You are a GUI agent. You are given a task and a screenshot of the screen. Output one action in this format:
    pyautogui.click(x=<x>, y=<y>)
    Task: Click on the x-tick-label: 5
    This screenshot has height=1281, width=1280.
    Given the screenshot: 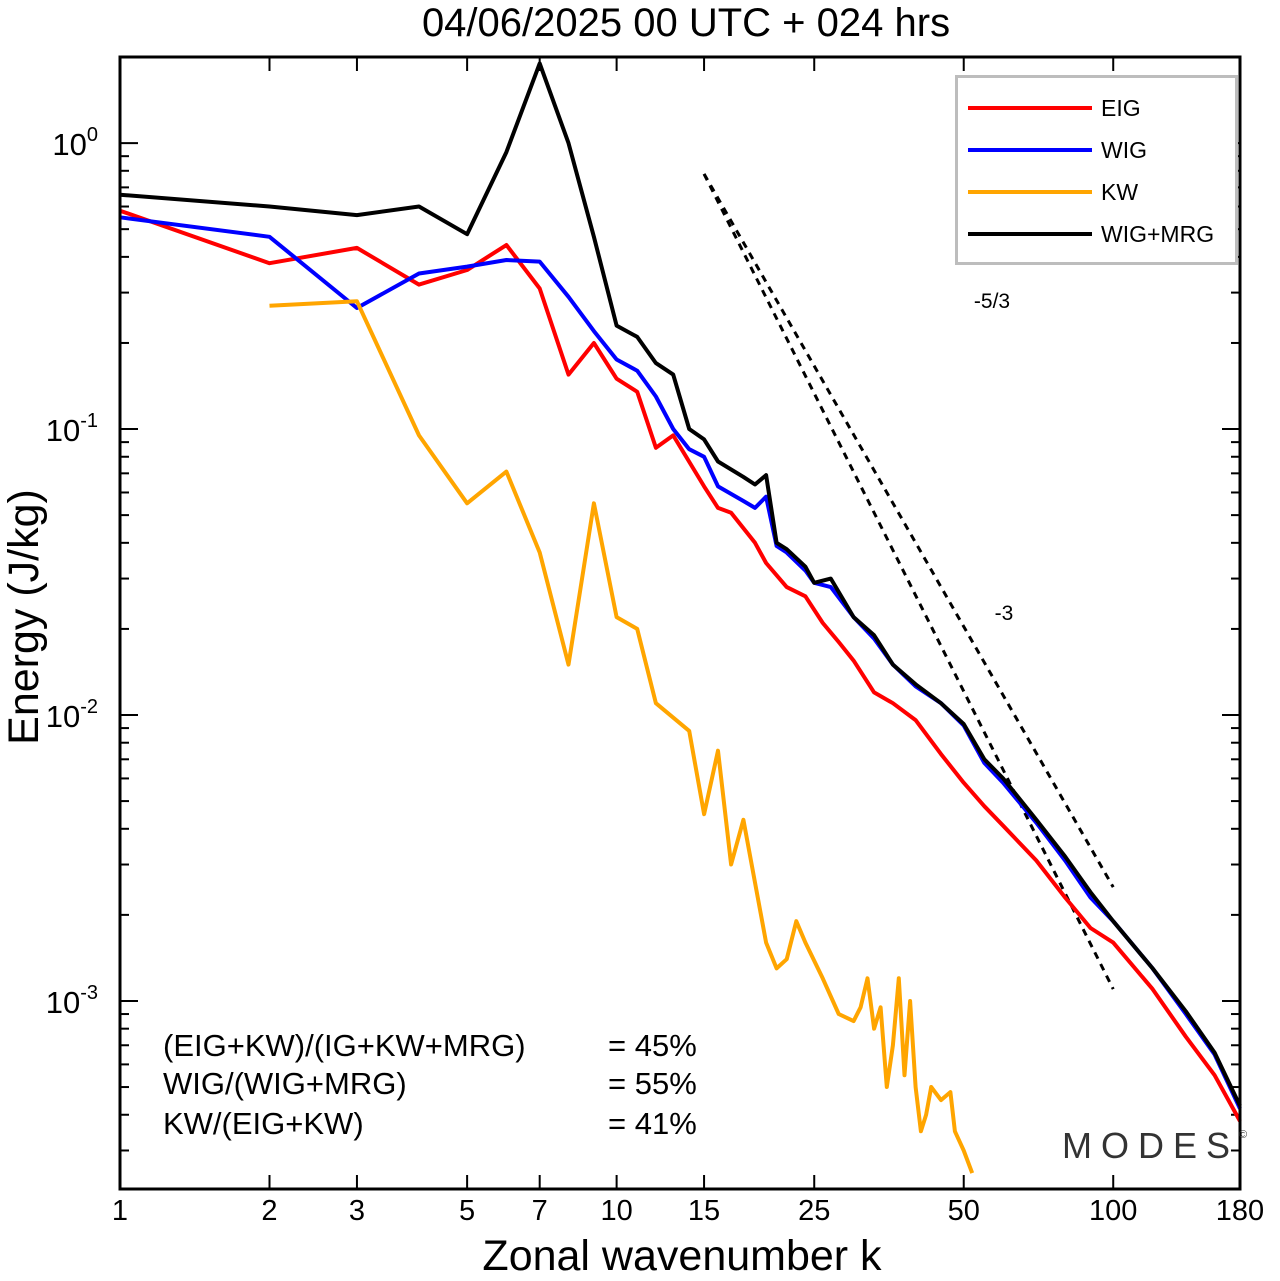 What is the action you would take?
    pyautogui.click(x=467, y=1211)
    